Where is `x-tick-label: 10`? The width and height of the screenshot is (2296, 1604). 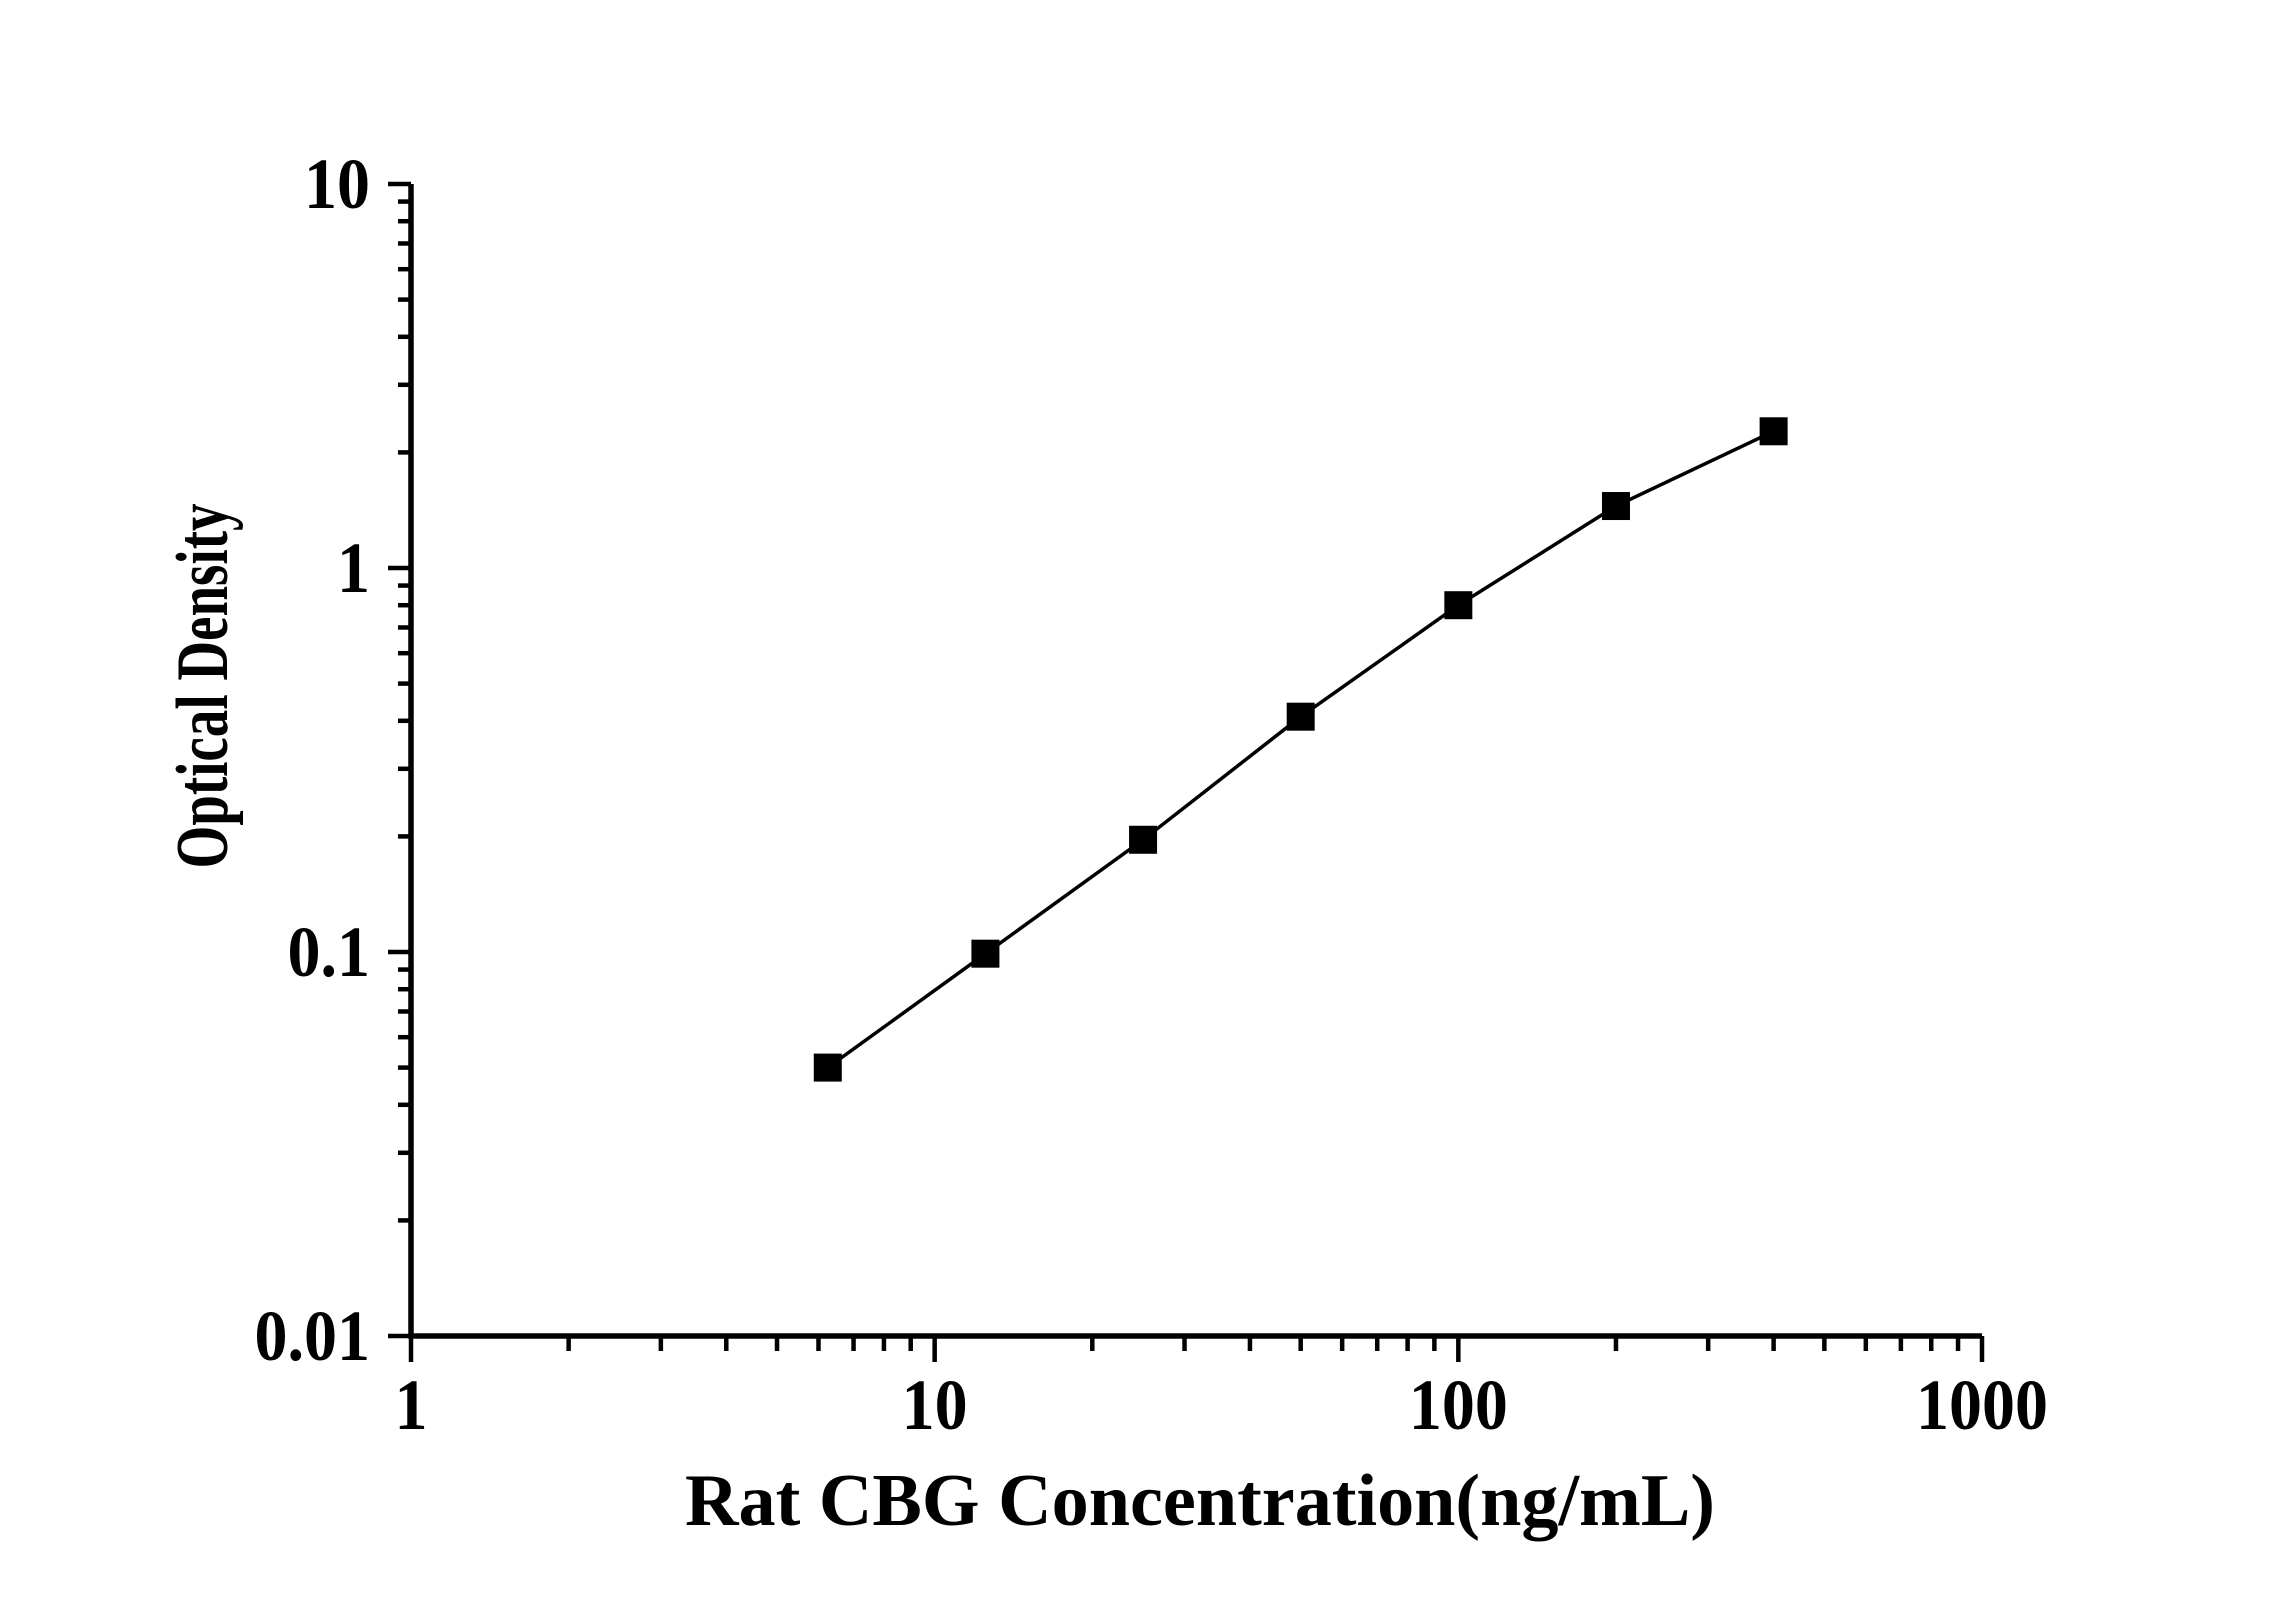
x-tick-label: 10 is located at coordinates (935, 1405).